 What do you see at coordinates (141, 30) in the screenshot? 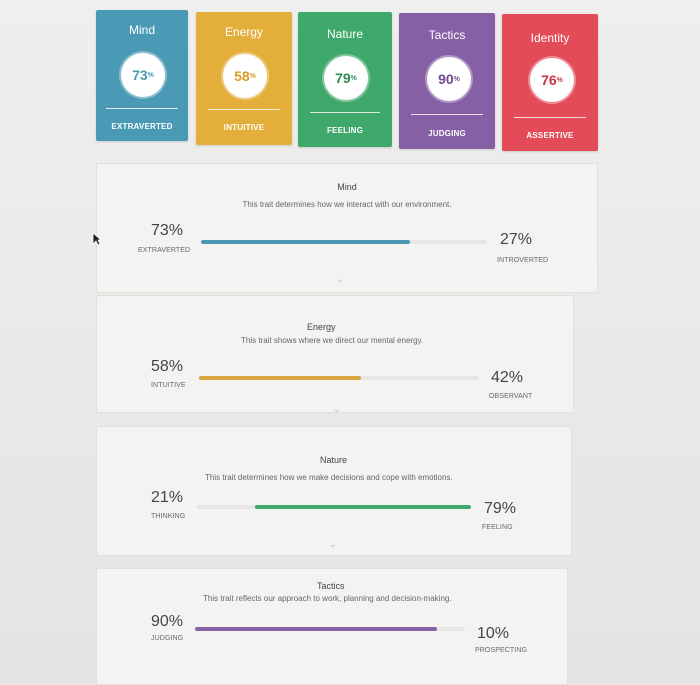
I see `card-title: Mind` at bounding box center [141, 30].